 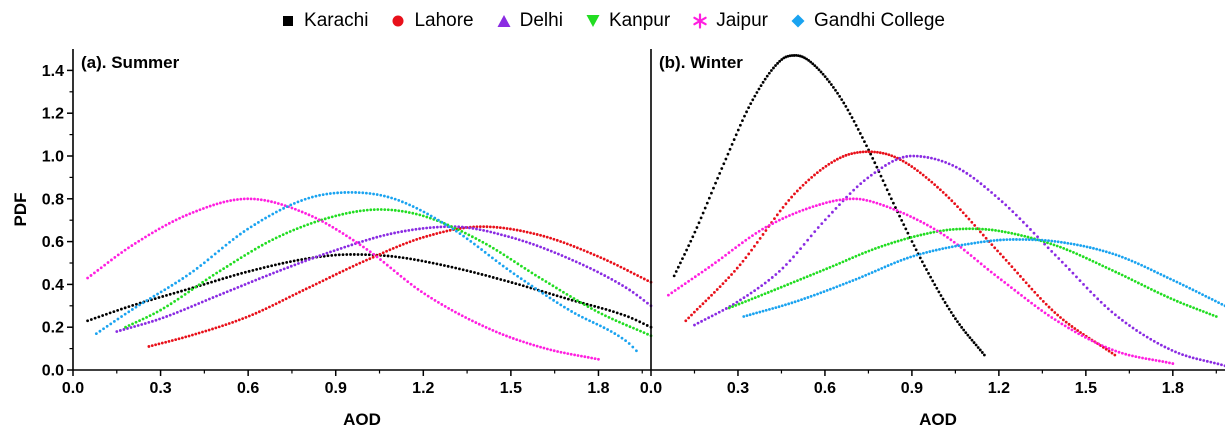 I want to click on series-karachi, so click(x=369, y=291).